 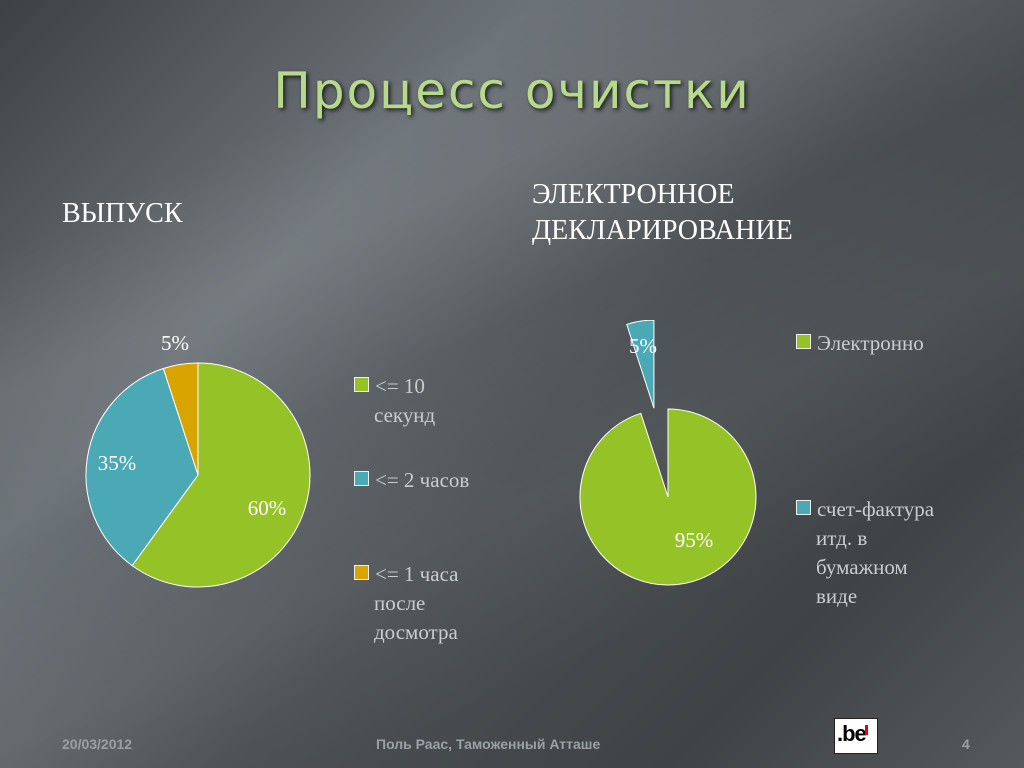 I want to click on pie2-label-0: 95%, so click(x=694, y=540).